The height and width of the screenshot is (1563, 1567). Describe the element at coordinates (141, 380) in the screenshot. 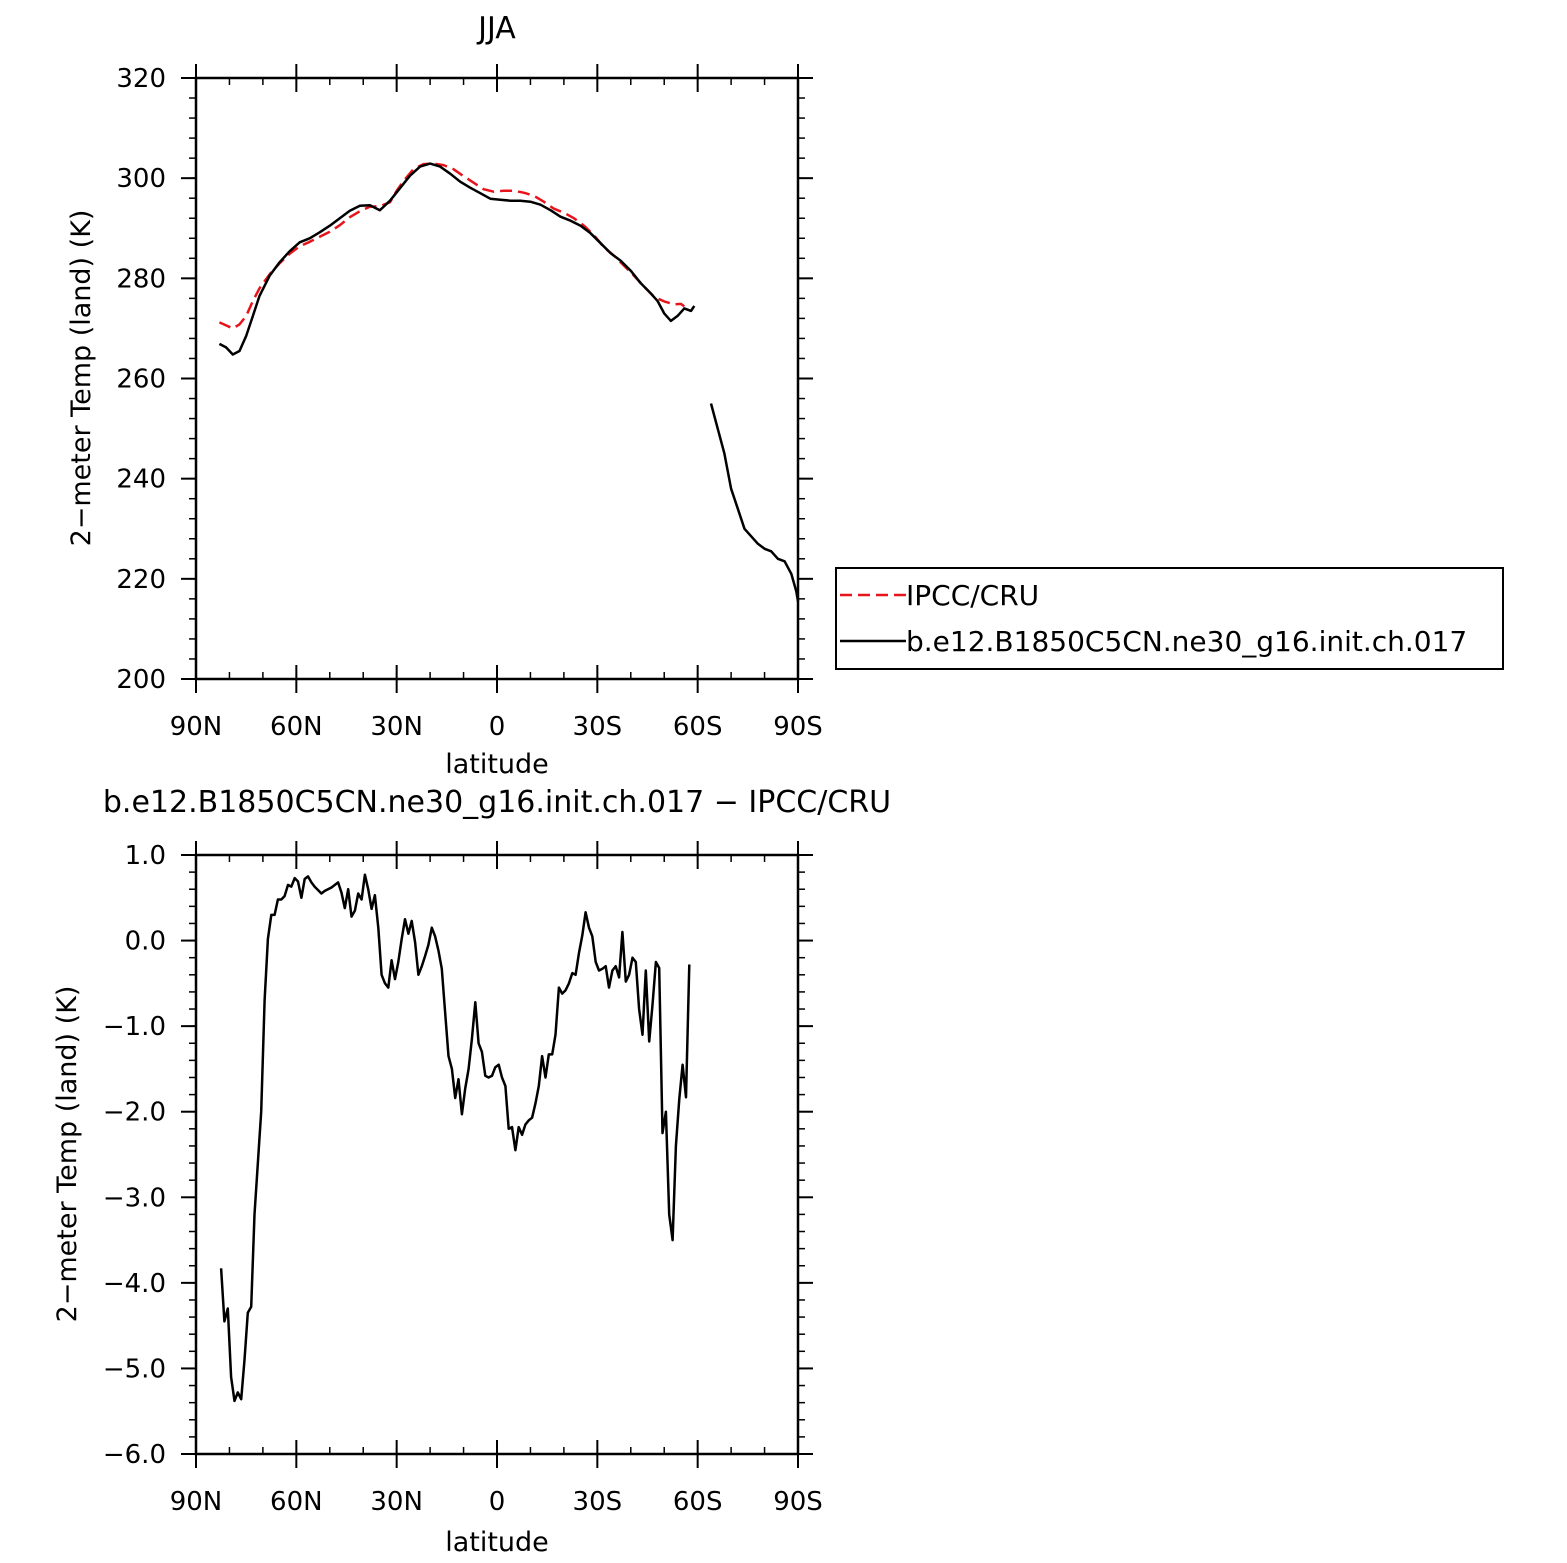

I see `top-y-tick-label: 260` at that location.